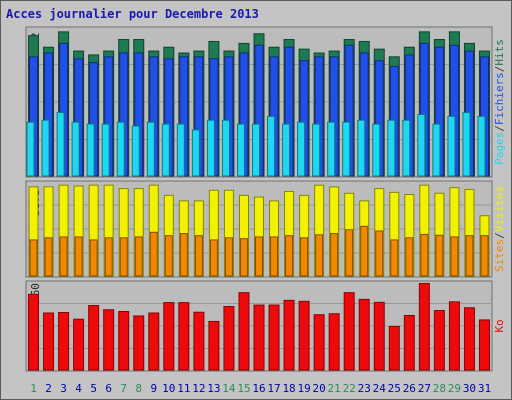  Describe the element at coordinates (288, 388) in the screenshot. I see `x-tick-label: 18` at that location.